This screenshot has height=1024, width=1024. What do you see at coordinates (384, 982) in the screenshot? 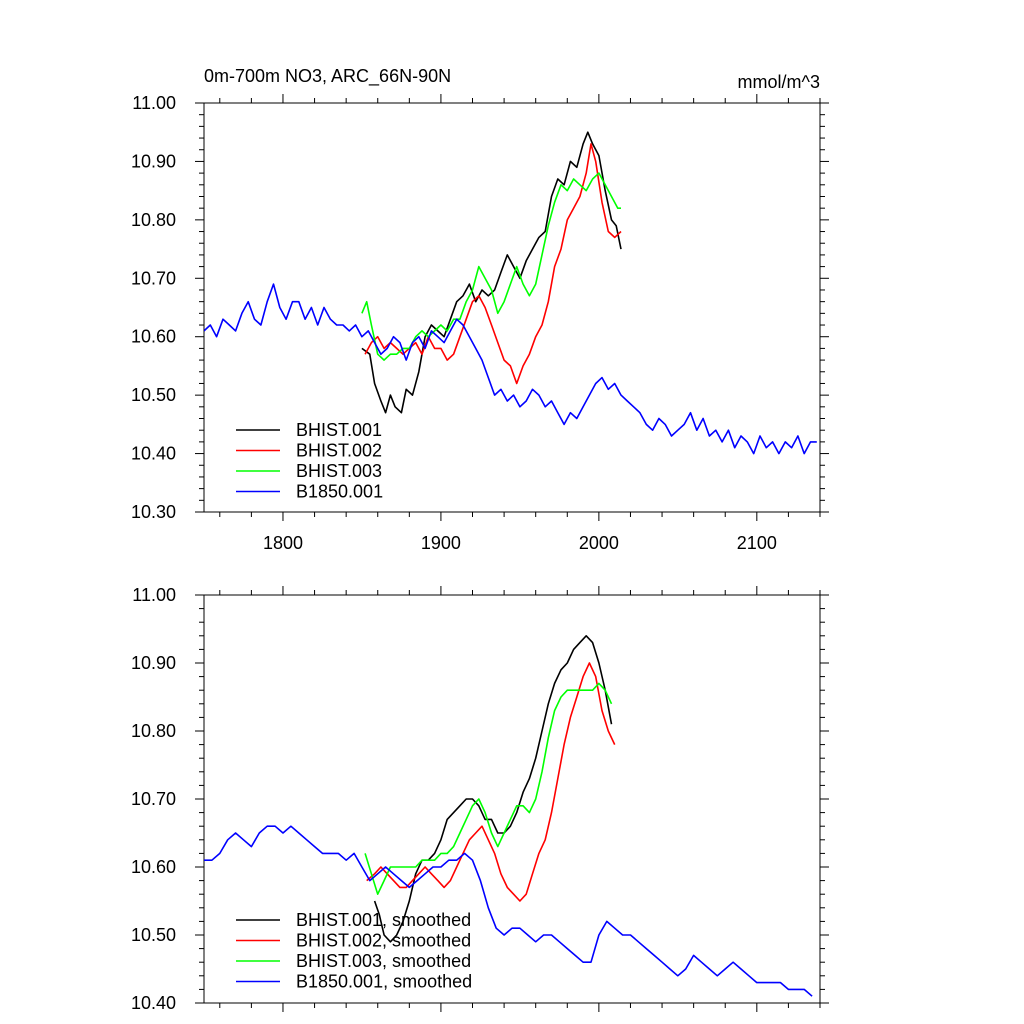
I see `bottom-legend-label: B1850.001, smoothed` at bounding box center [384, 982].